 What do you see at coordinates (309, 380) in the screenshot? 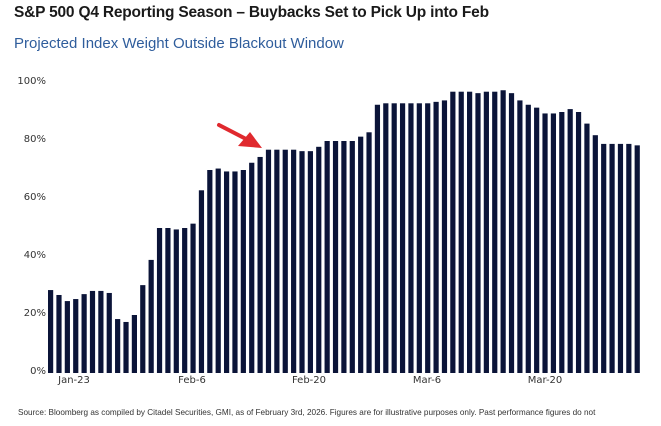
I see `x-tick-feb-20: Feb-20` at bounding box center [309, 380].